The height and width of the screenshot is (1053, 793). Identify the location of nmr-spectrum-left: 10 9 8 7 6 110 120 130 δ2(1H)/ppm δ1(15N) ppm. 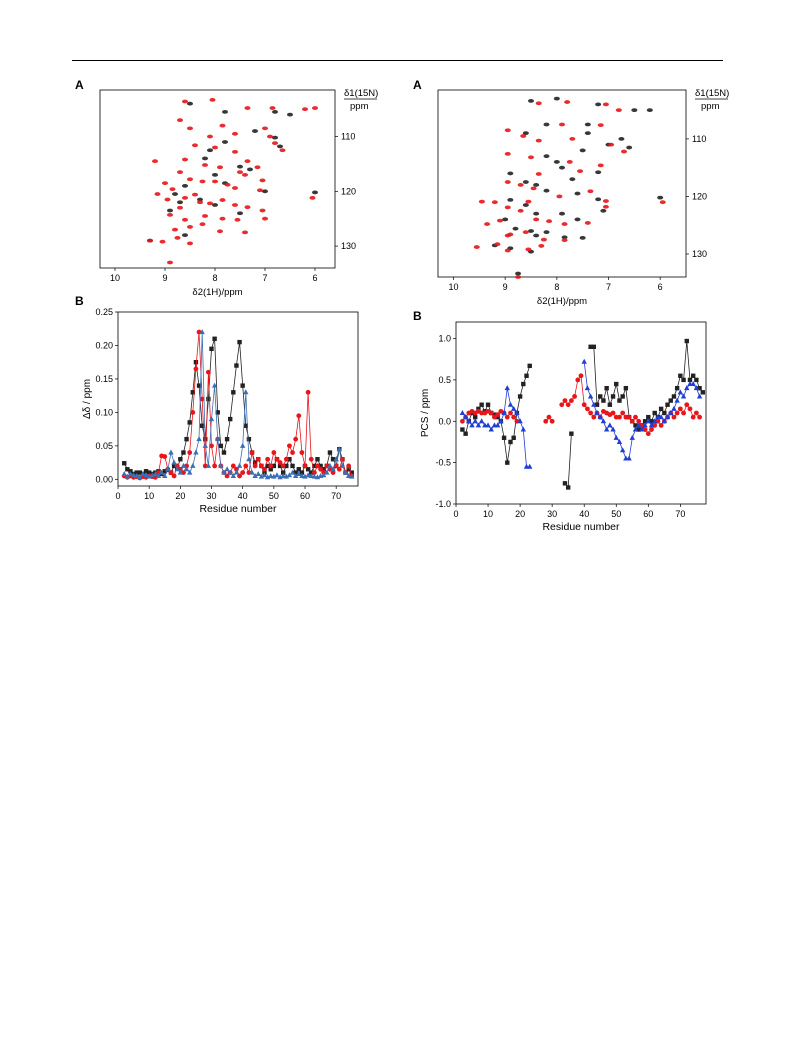
(238, 193).